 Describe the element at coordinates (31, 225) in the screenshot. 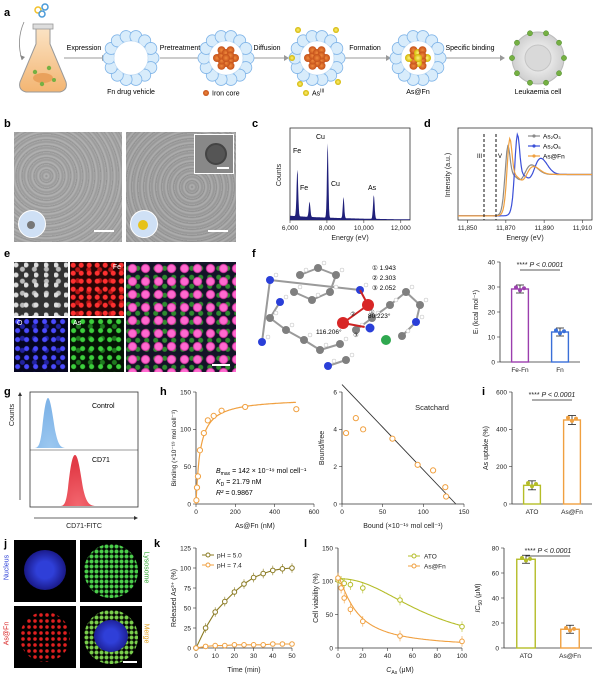

I see `tem-inset-fn-core` at that location.